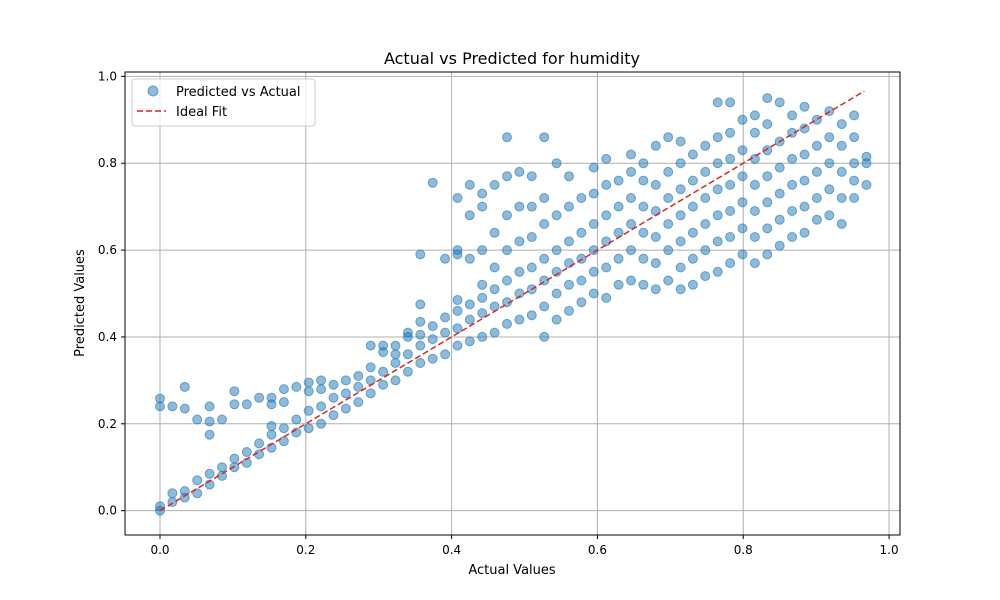 This screenshot has width=1000, height=600. What do you see at coordinates (107, 337) in the screenshot?
I see `y-tick-label: 0.4` at bounding box center [107, 337].